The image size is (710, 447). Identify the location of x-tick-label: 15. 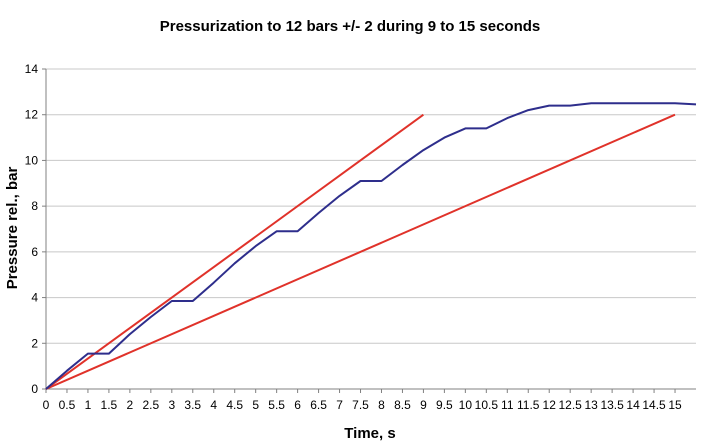
(675, 405).